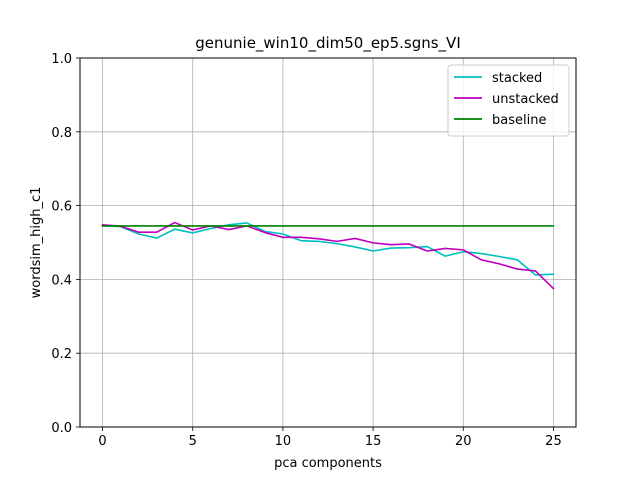  I want to click on legend-items: stacked unstacked baseline, so click(506, 99).